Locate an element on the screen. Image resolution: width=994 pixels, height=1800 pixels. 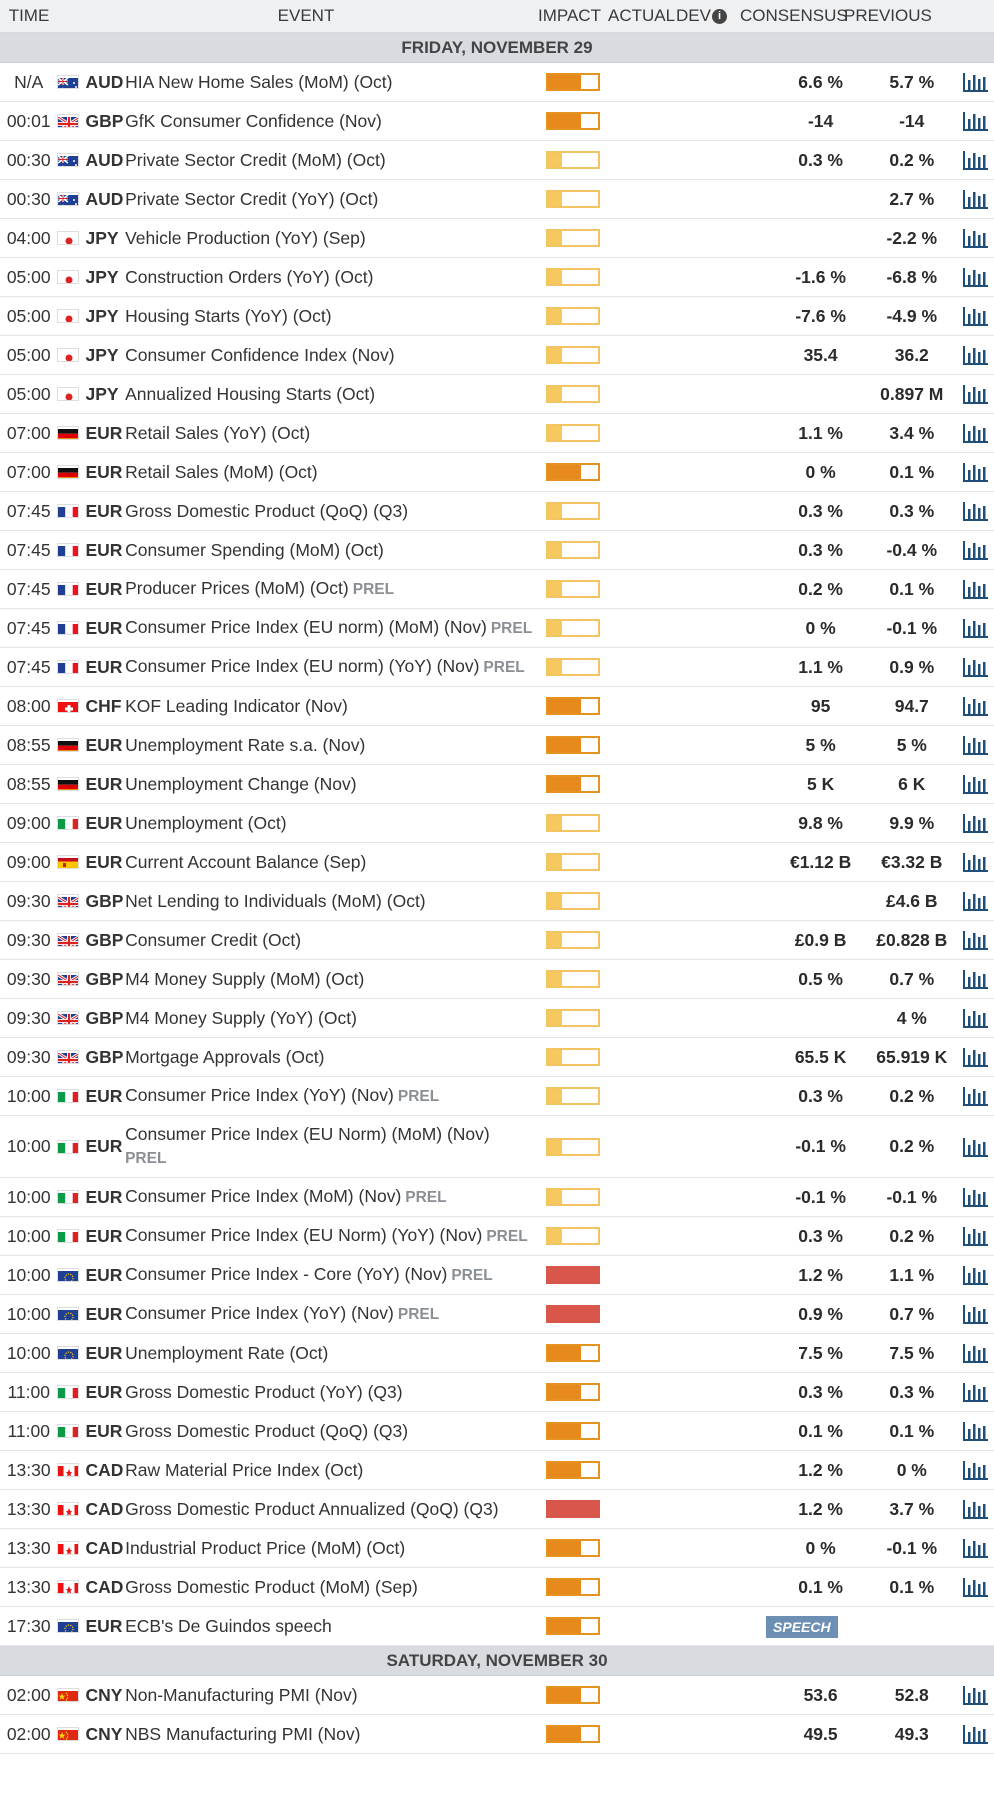
event-title: Net Lending to Individuals (MoM) (Oct) is located at coordinates (275, 900).